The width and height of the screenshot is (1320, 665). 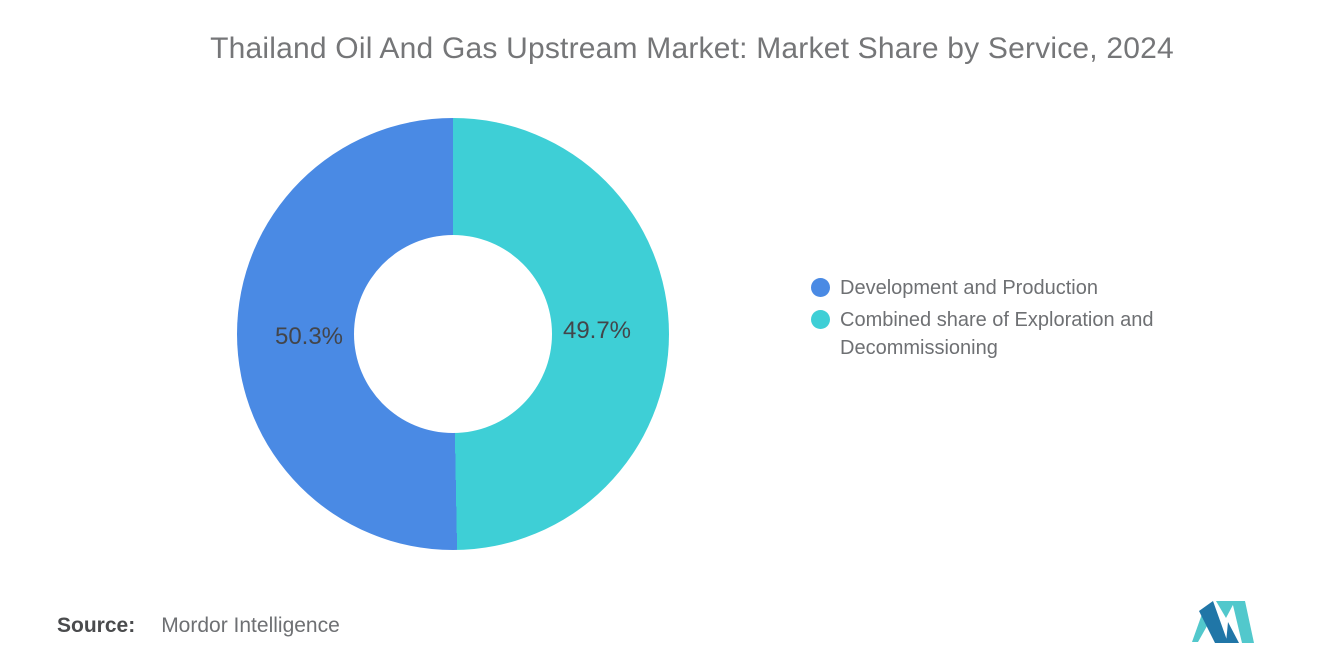 I want to click on source-label: Source:, so click(x=96, y=625).